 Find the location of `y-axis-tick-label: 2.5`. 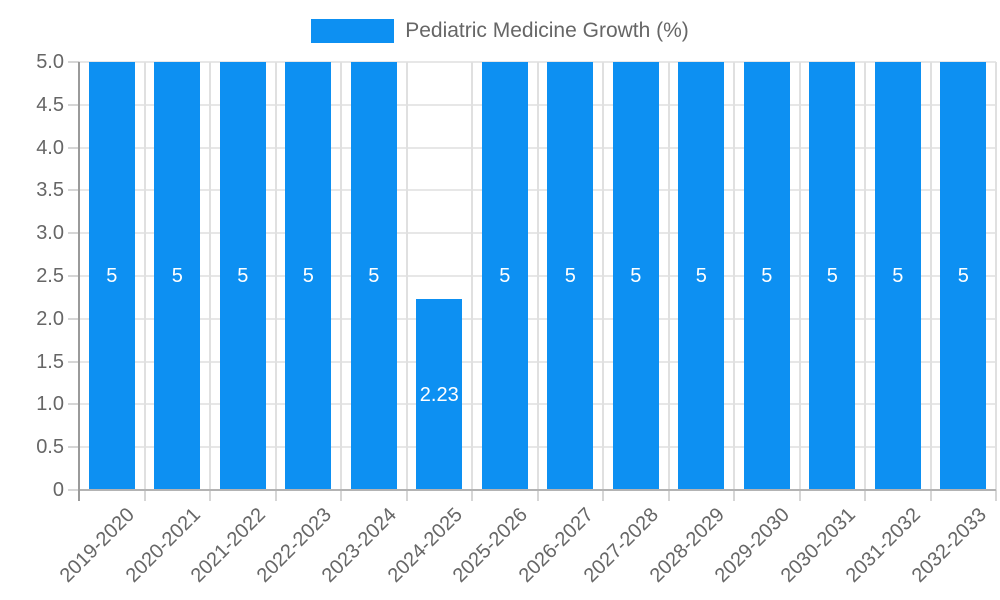

y-axis-tick-label: 2.5 is located at coordinates (50, 276).